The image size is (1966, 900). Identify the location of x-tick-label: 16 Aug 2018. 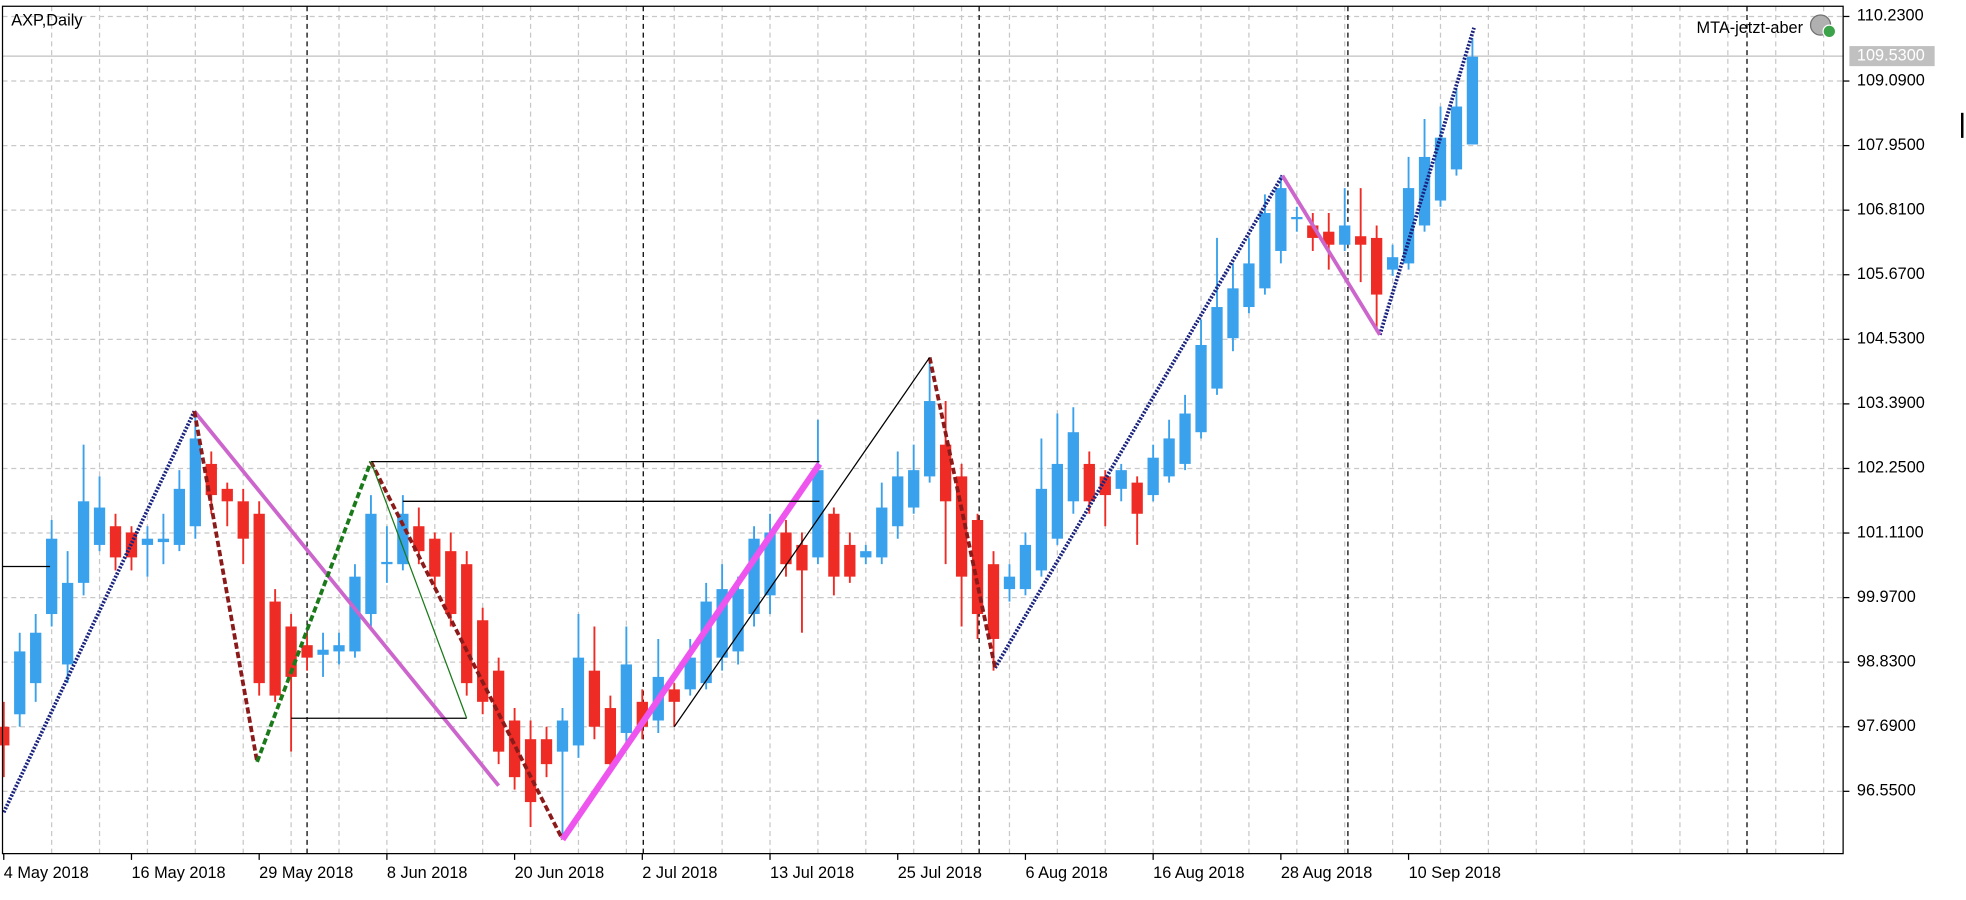
(1198, 873).